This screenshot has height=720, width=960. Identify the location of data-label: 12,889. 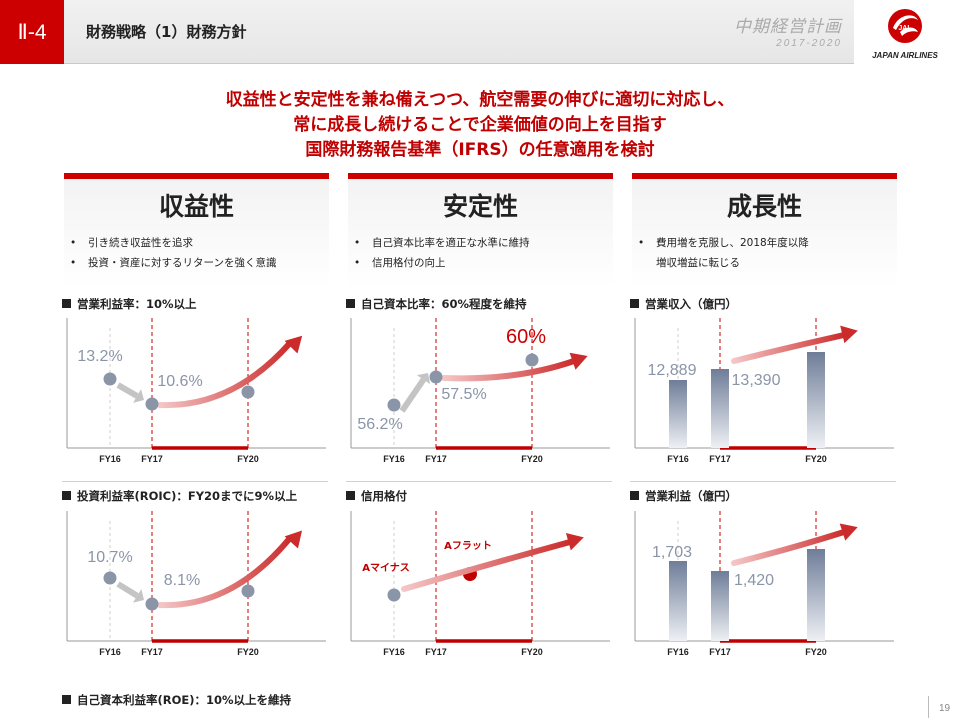
(672, 370).